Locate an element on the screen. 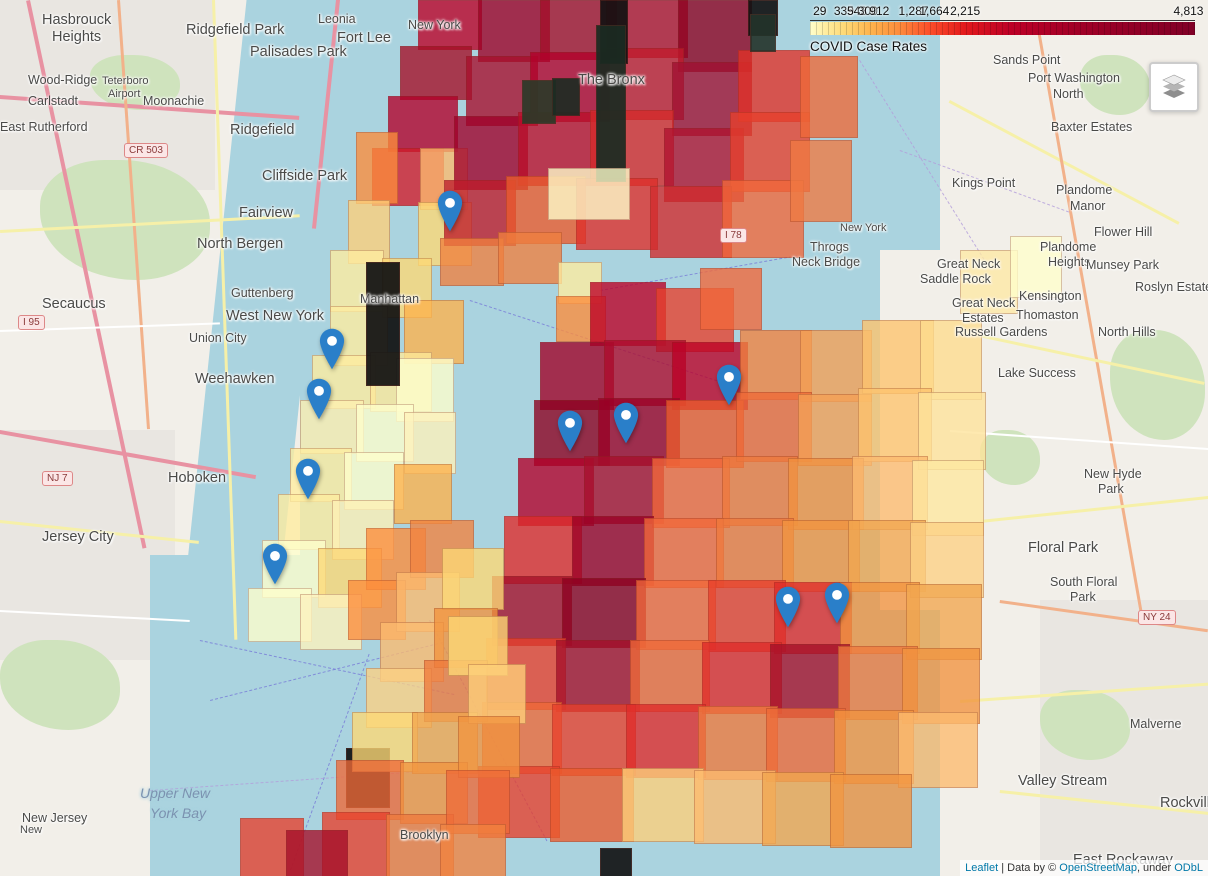 The image size is (1208, 876). legend-tick-8: 4,813 is located at coordinates (1188, 11).